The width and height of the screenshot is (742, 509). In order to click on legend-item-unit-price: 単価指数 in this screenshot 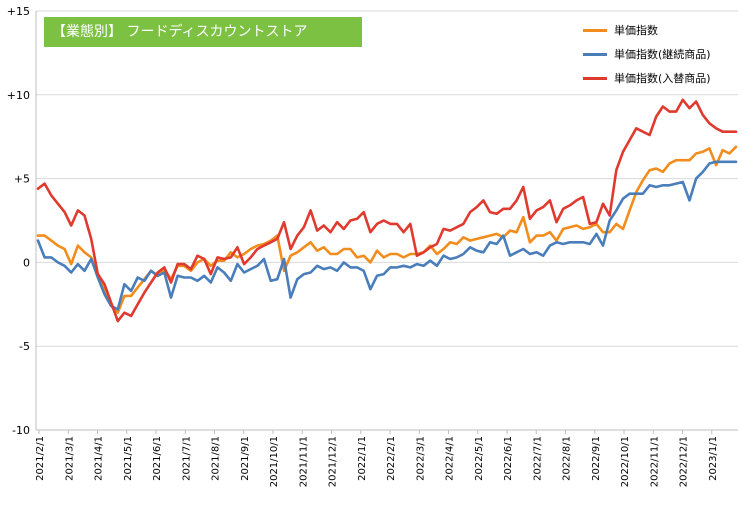, I will do `click(647, 30)`.